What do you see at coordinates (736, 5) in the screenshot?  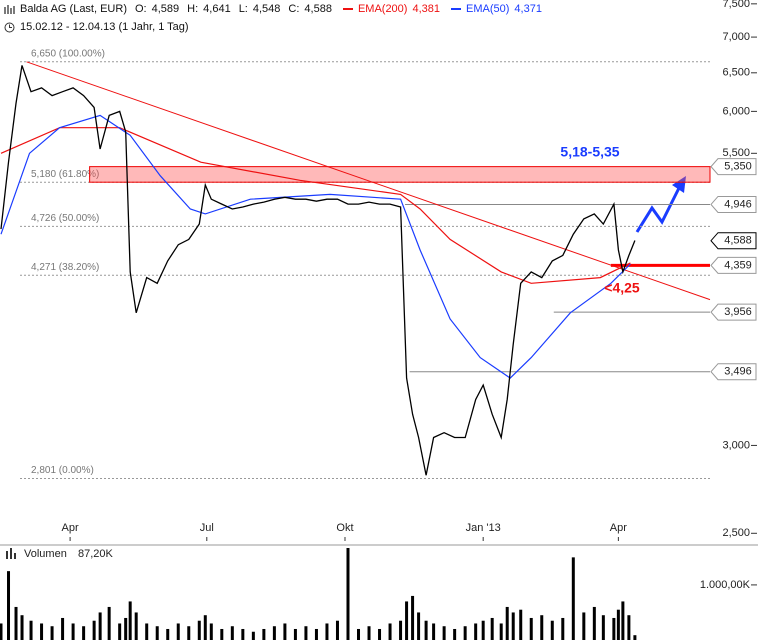 I see `y-tick-label: 7,500` at bounding box center [736, 5].